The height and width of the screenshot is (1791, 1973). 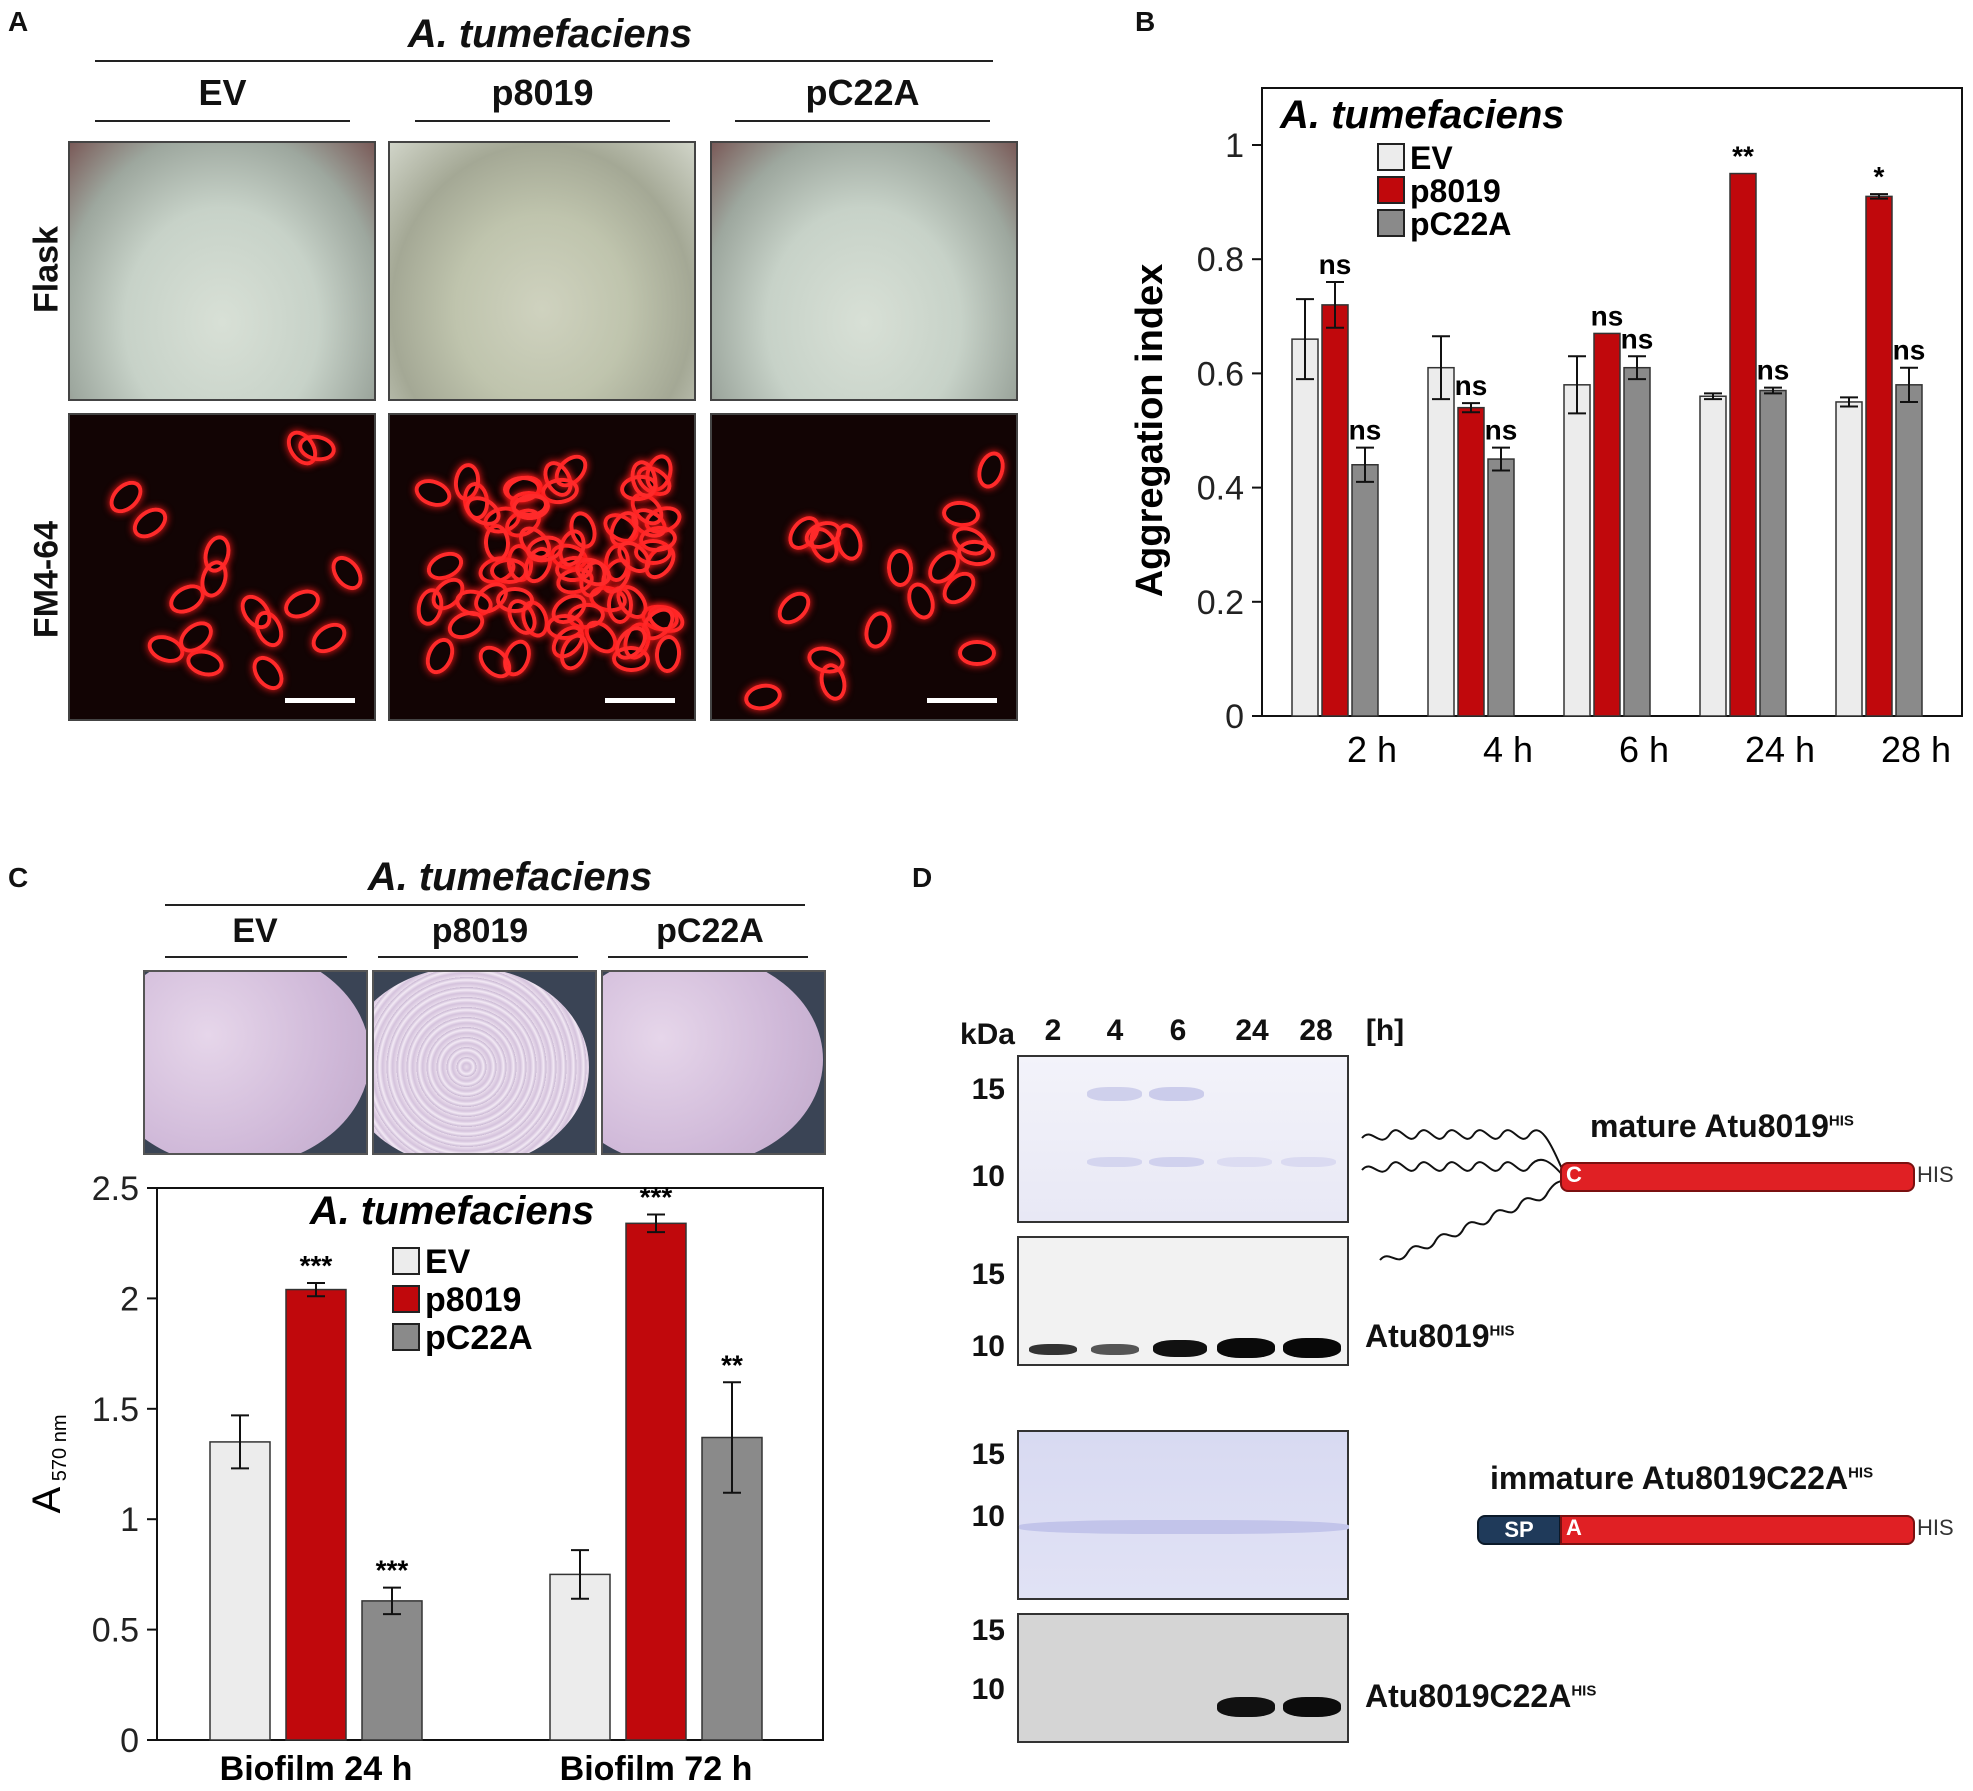 I want to click on kda-header: kDa, so click(x=987, y=1034).